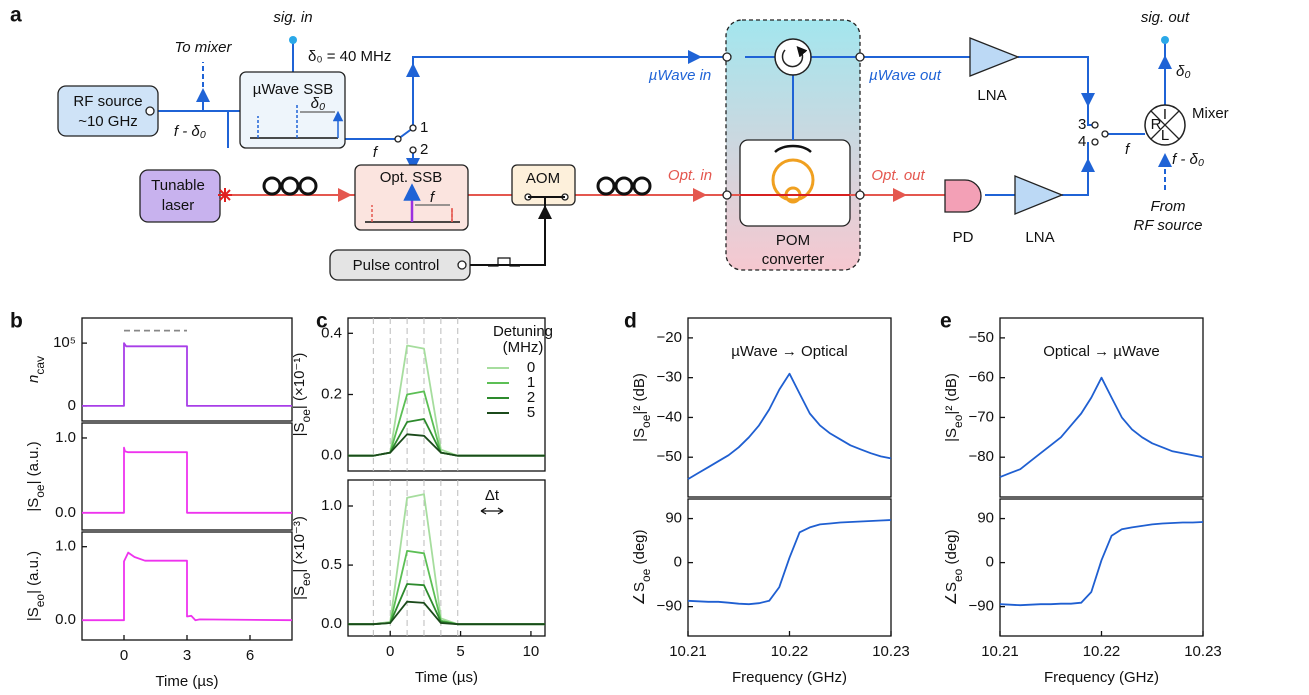 The height and width of the screenshot is (695, 1309). Describe the element at coordinates (531, 382) in the screenshot. I see `legend-label: 1` at that location.